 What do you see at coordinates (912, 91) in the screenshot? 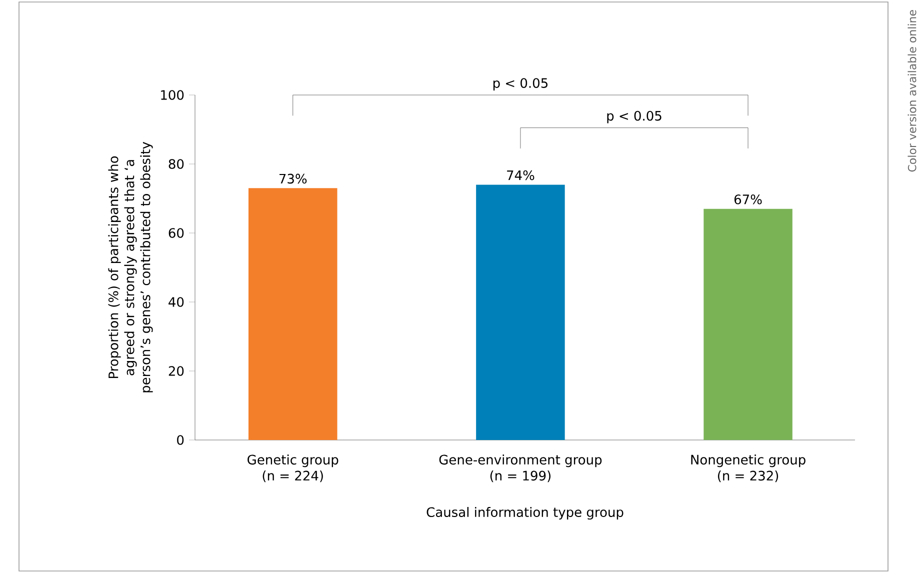
I see `text: Color version available online` at bounding box center [912, 91].